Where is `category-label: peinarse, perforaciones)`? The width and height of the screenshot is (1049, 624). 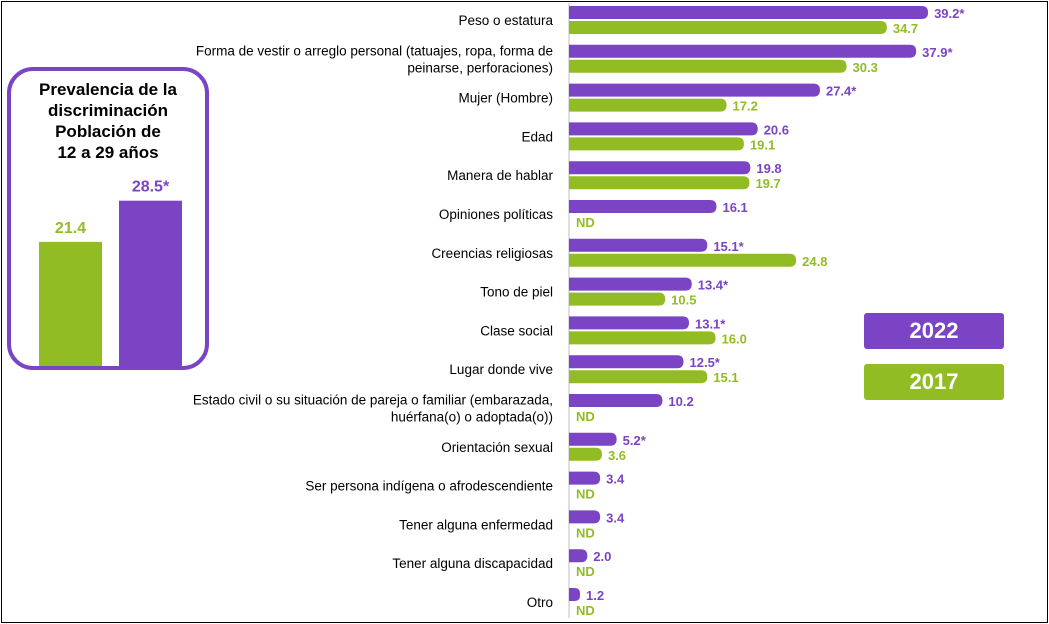 category-label: peinarse, perforaciones) is located at coordinates (480, 67).